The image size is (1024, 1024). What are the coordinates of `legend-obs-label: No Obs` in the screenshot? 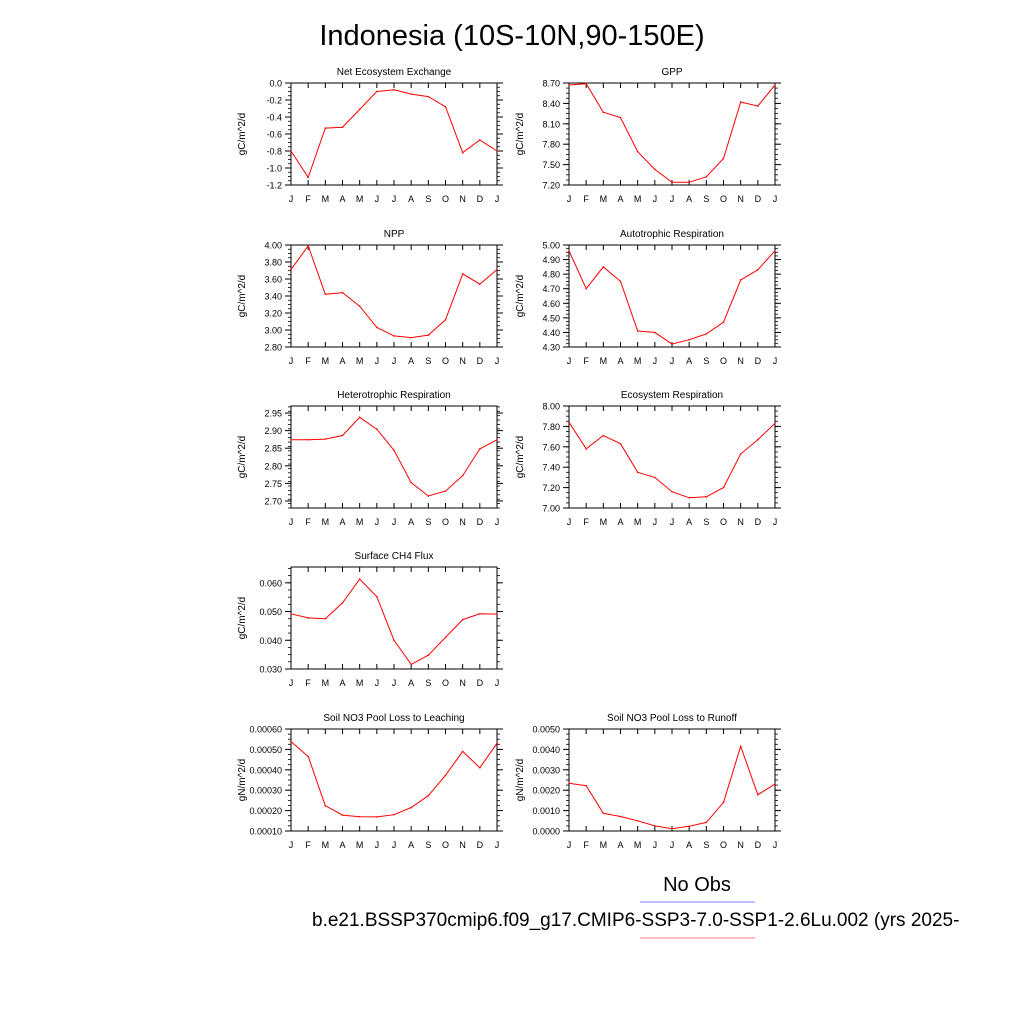 It's located at (697, 885).